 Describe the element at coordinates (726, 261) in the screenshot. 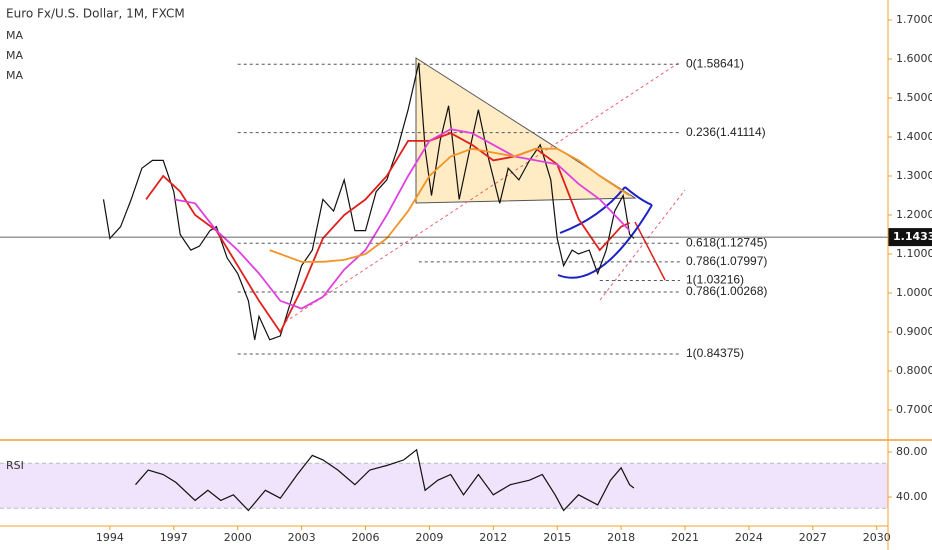

I see `fib-label: 0.786(1.07997)` at that location.